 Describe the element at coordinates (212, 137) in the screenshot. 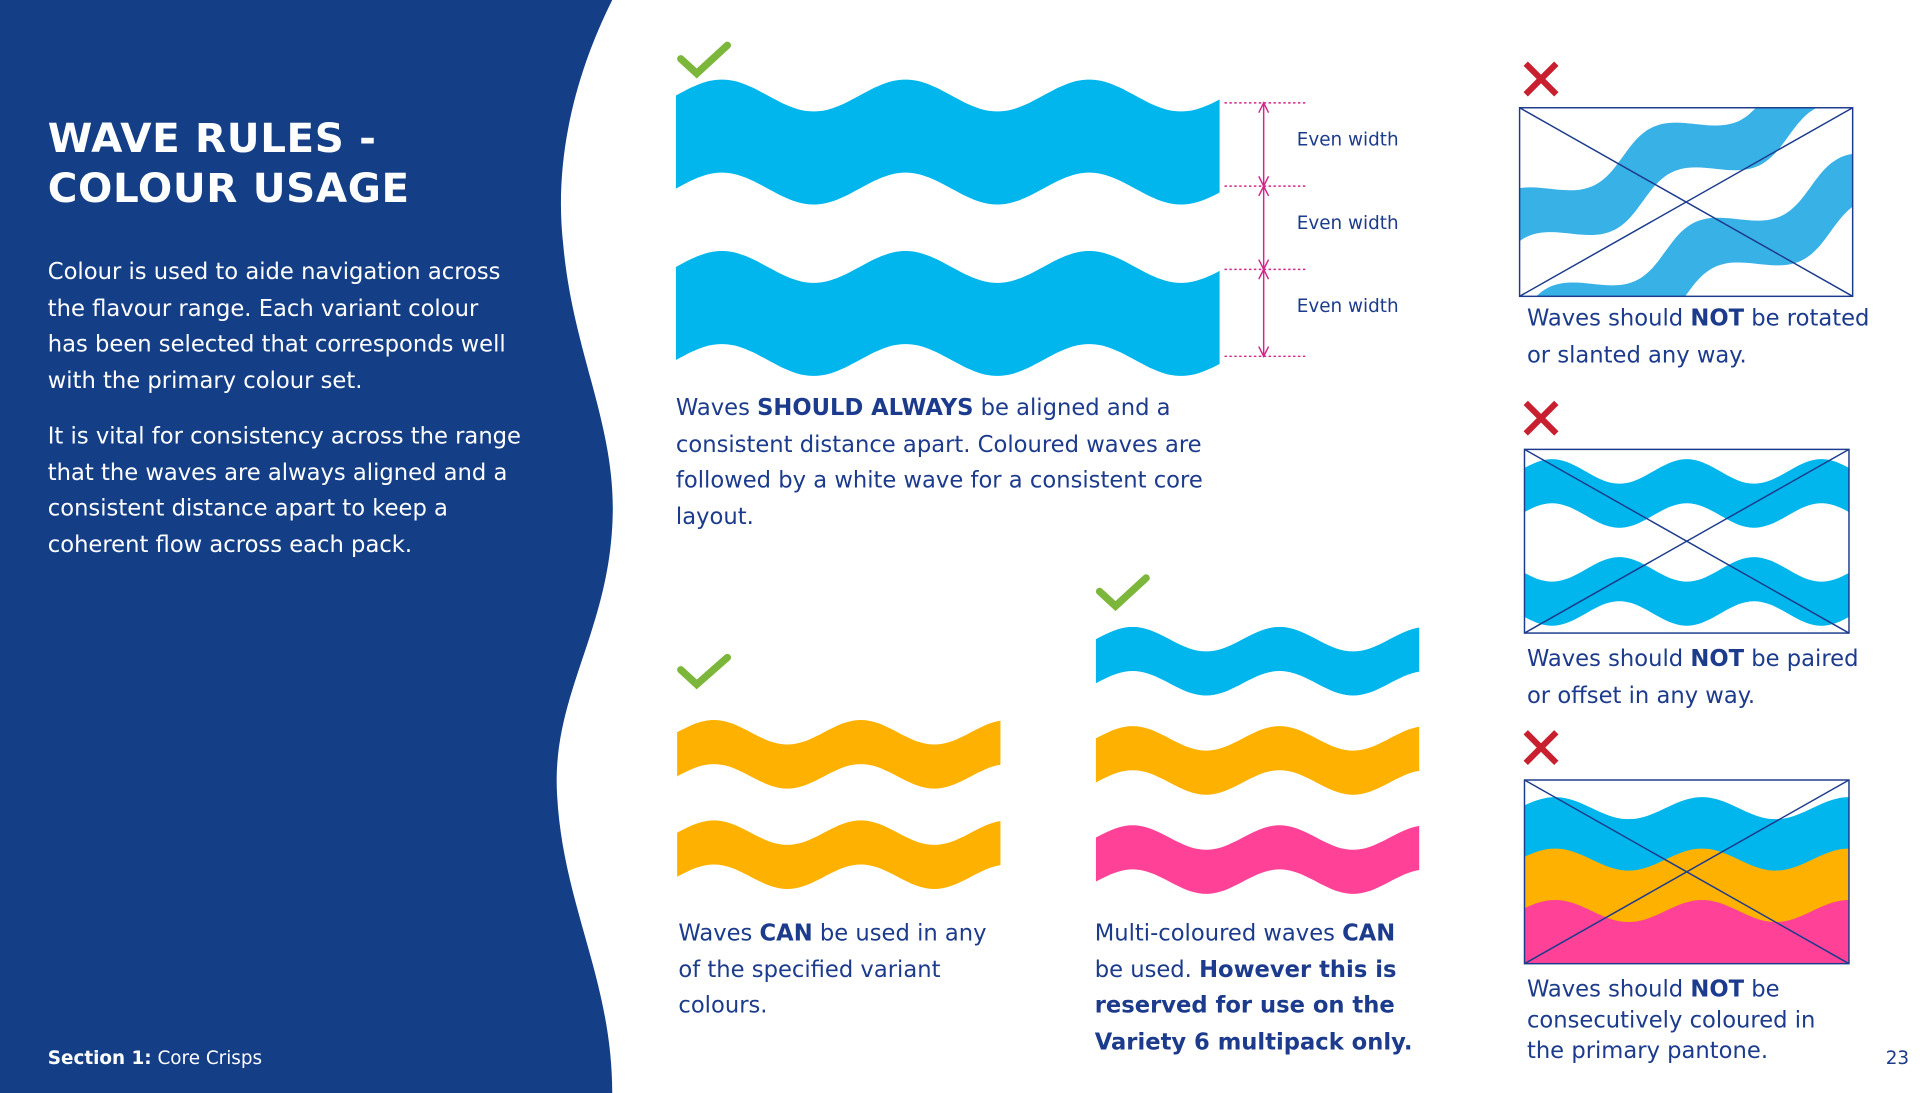

I see `title-line: WAVE RULES -` at that location.